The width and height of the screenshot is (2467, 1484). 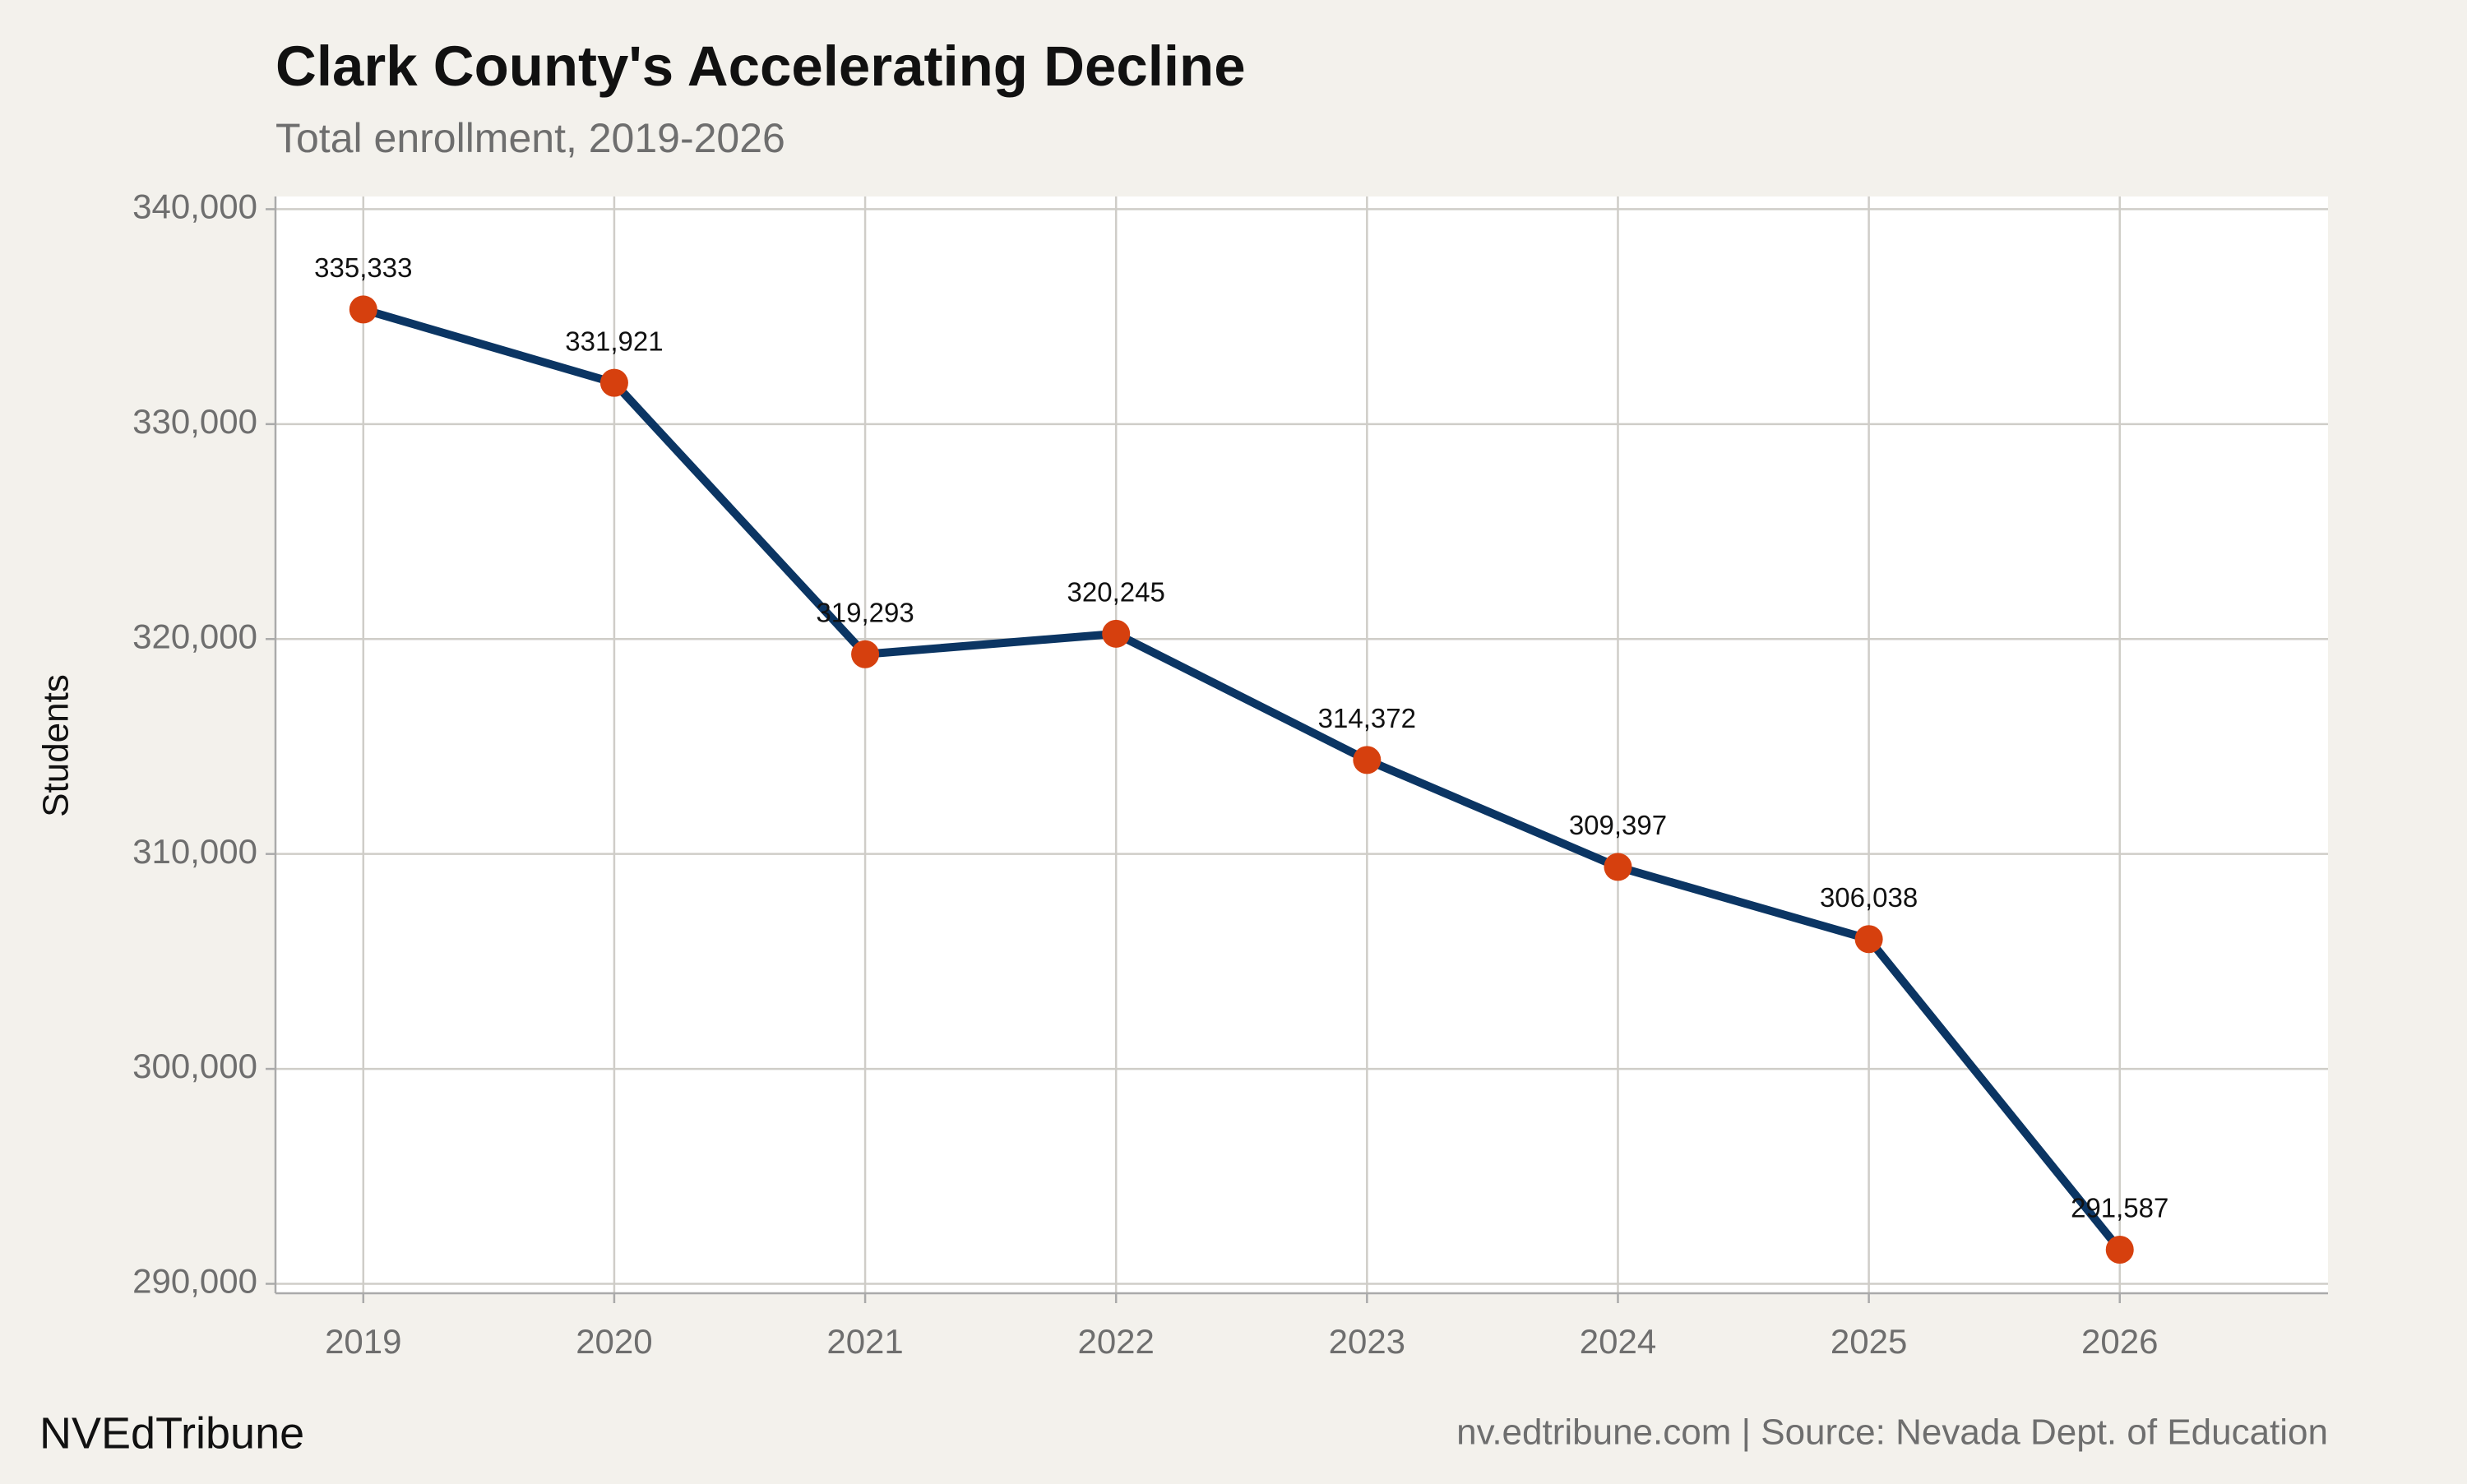 What do you see at coordinates (1367, 718) in the screenshot?
I see `data-label: 314,372` at bounding box center [1367, 718].